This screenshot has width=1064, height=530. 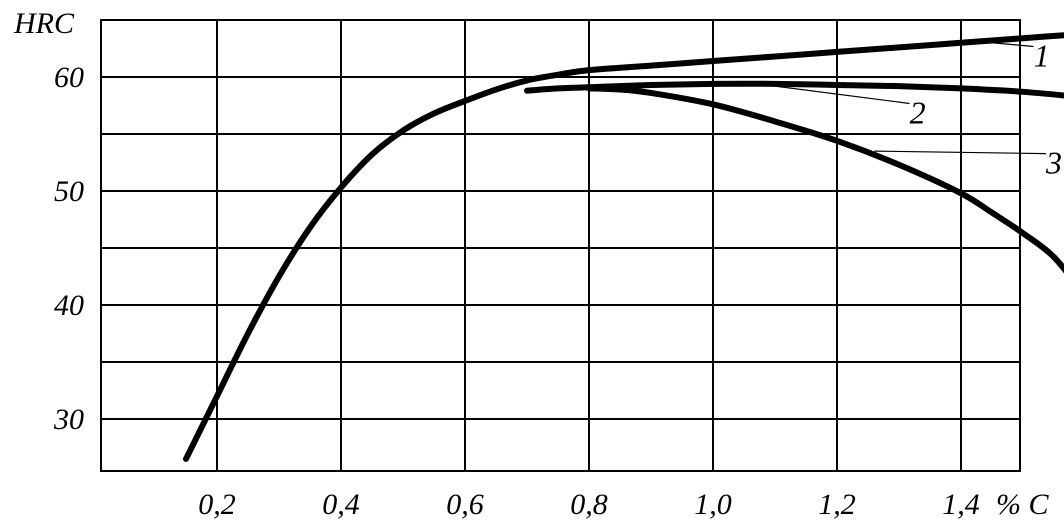 I want to click on x-tick-label: 1,4, so click(x=961, y=504).